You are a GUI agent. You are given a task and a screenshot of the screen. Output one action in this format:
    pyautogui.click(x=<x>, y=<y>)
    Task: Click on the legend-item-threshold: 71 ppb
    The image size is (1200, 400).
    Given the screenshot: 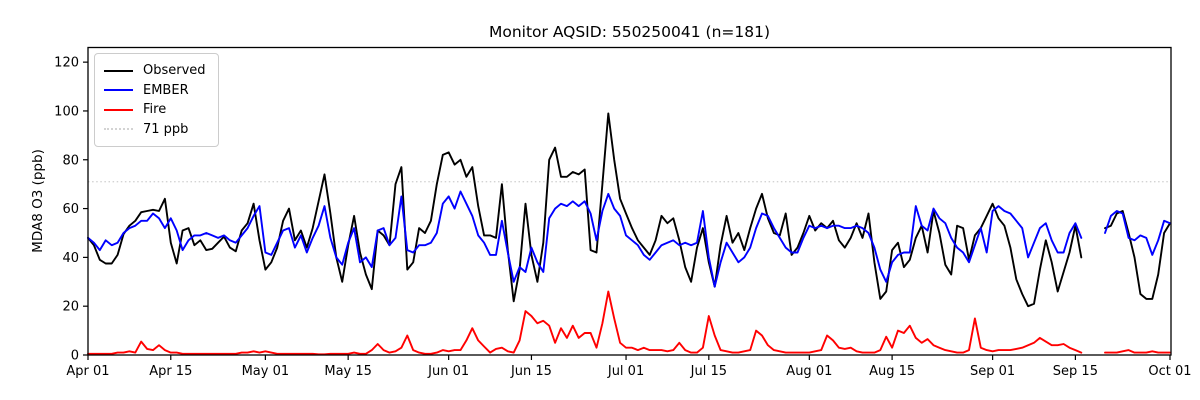 What is the action you would take?
    pyautogui.click(x=155, y=130)
    